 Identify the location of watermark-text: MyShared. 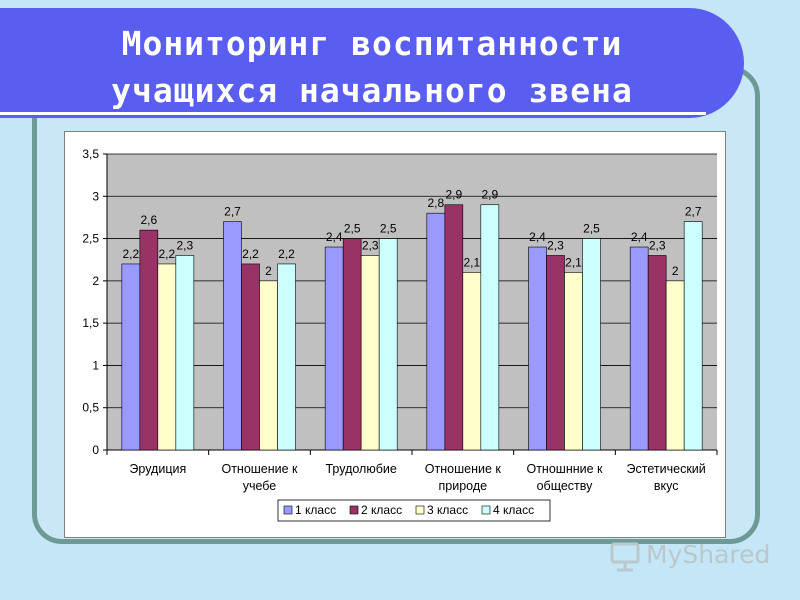
(708, 554).